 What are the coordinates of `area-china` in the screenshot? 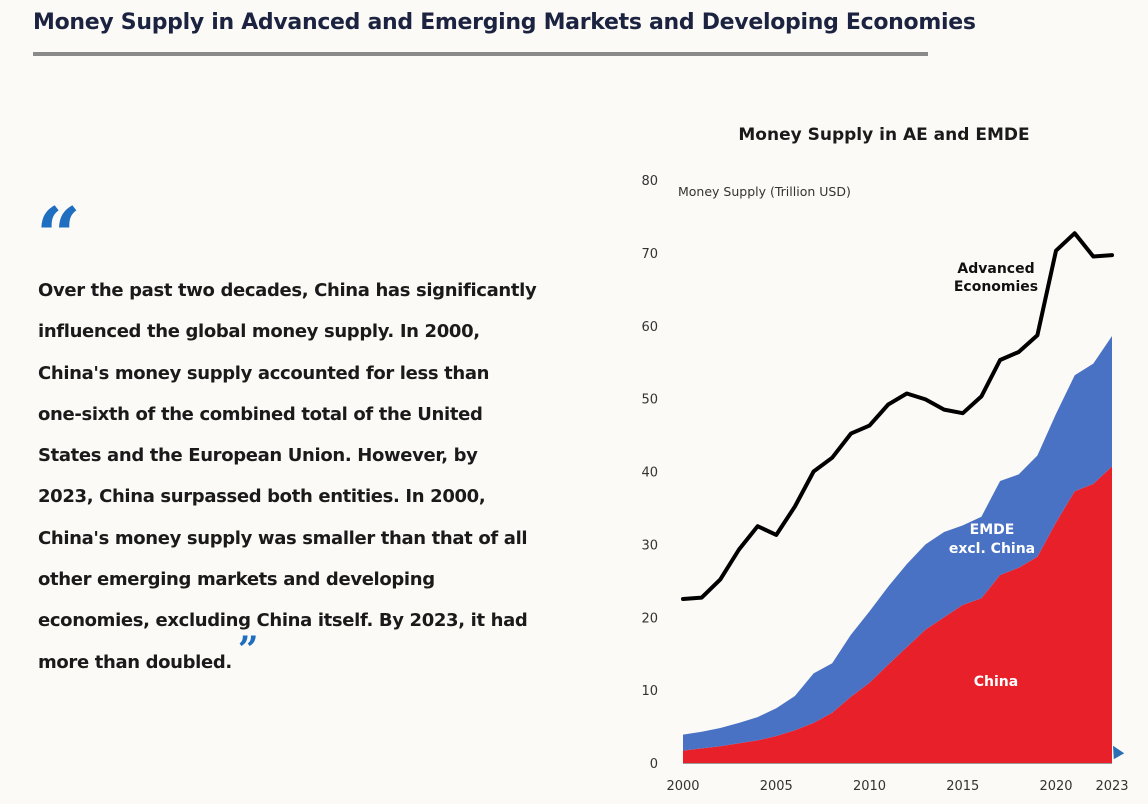 It's located at (897, 614).